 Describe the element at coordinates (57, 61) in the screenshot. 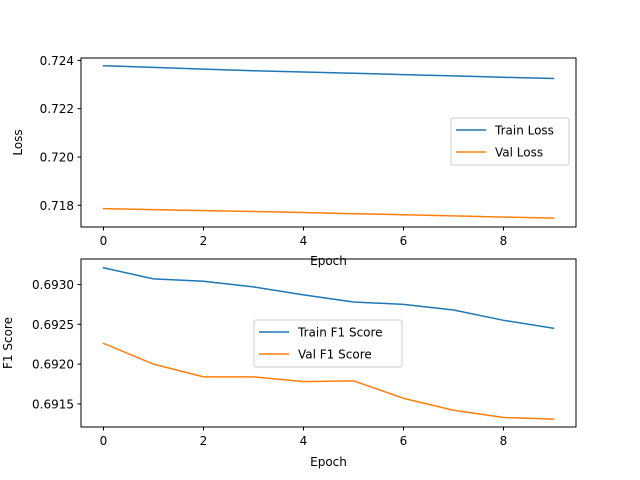

I see `y-tick-label: 0.724` at that location.